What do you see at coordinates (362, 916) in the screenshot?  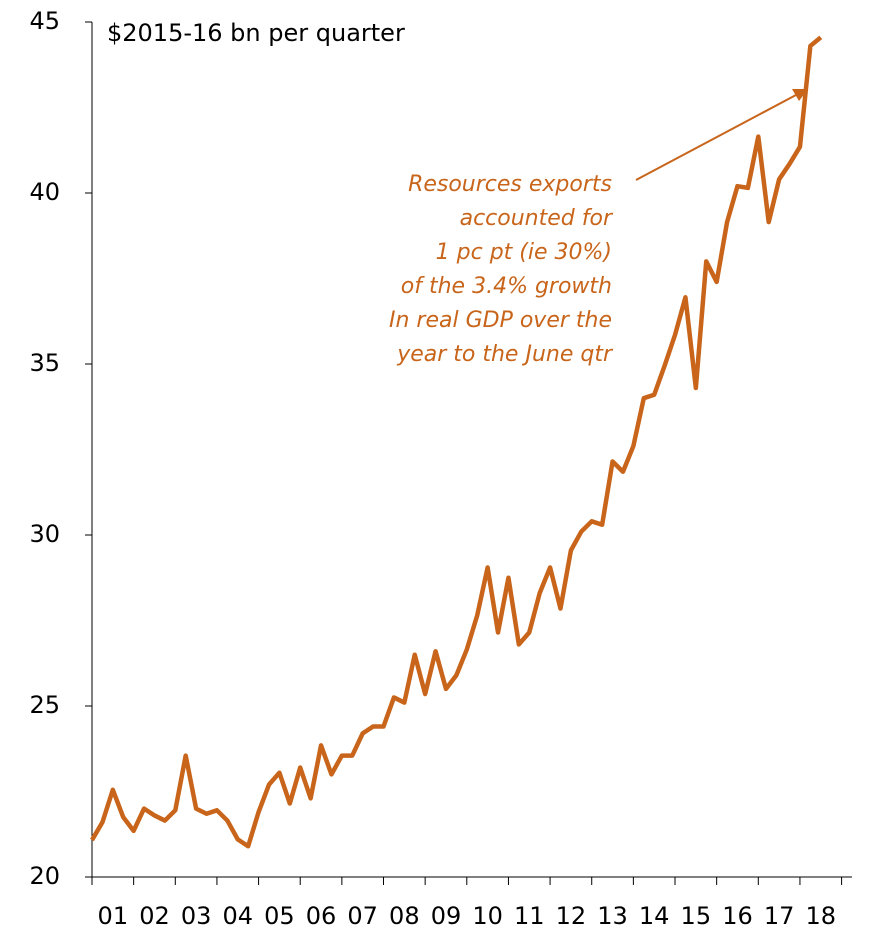 I see `x-tick-label: 07` at bounding box center [362, 916].